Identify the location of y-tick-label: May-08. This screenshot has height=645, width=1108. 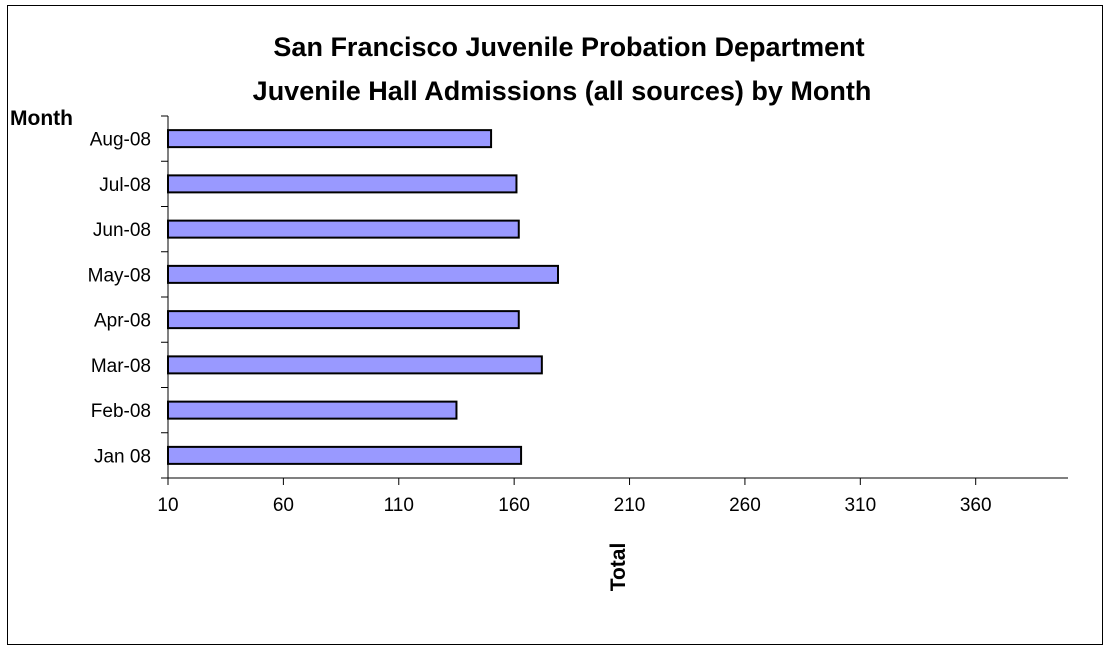
(119, 275).